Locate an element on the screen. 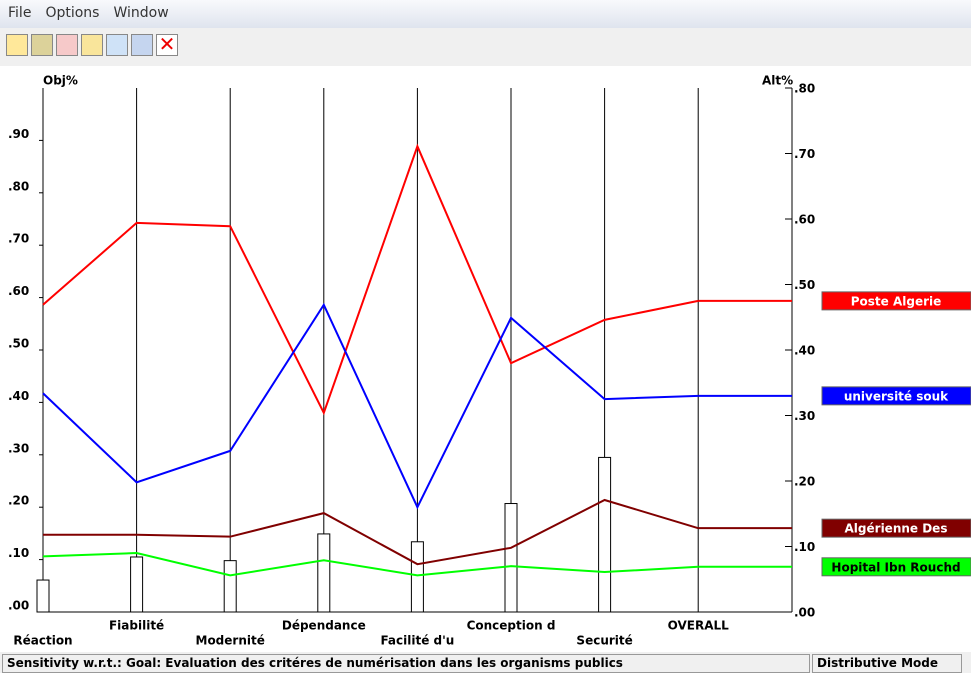 The width and height of the screenshot is (971, 673). y2-tick-label: .20 is located at coordinates (804, 482).